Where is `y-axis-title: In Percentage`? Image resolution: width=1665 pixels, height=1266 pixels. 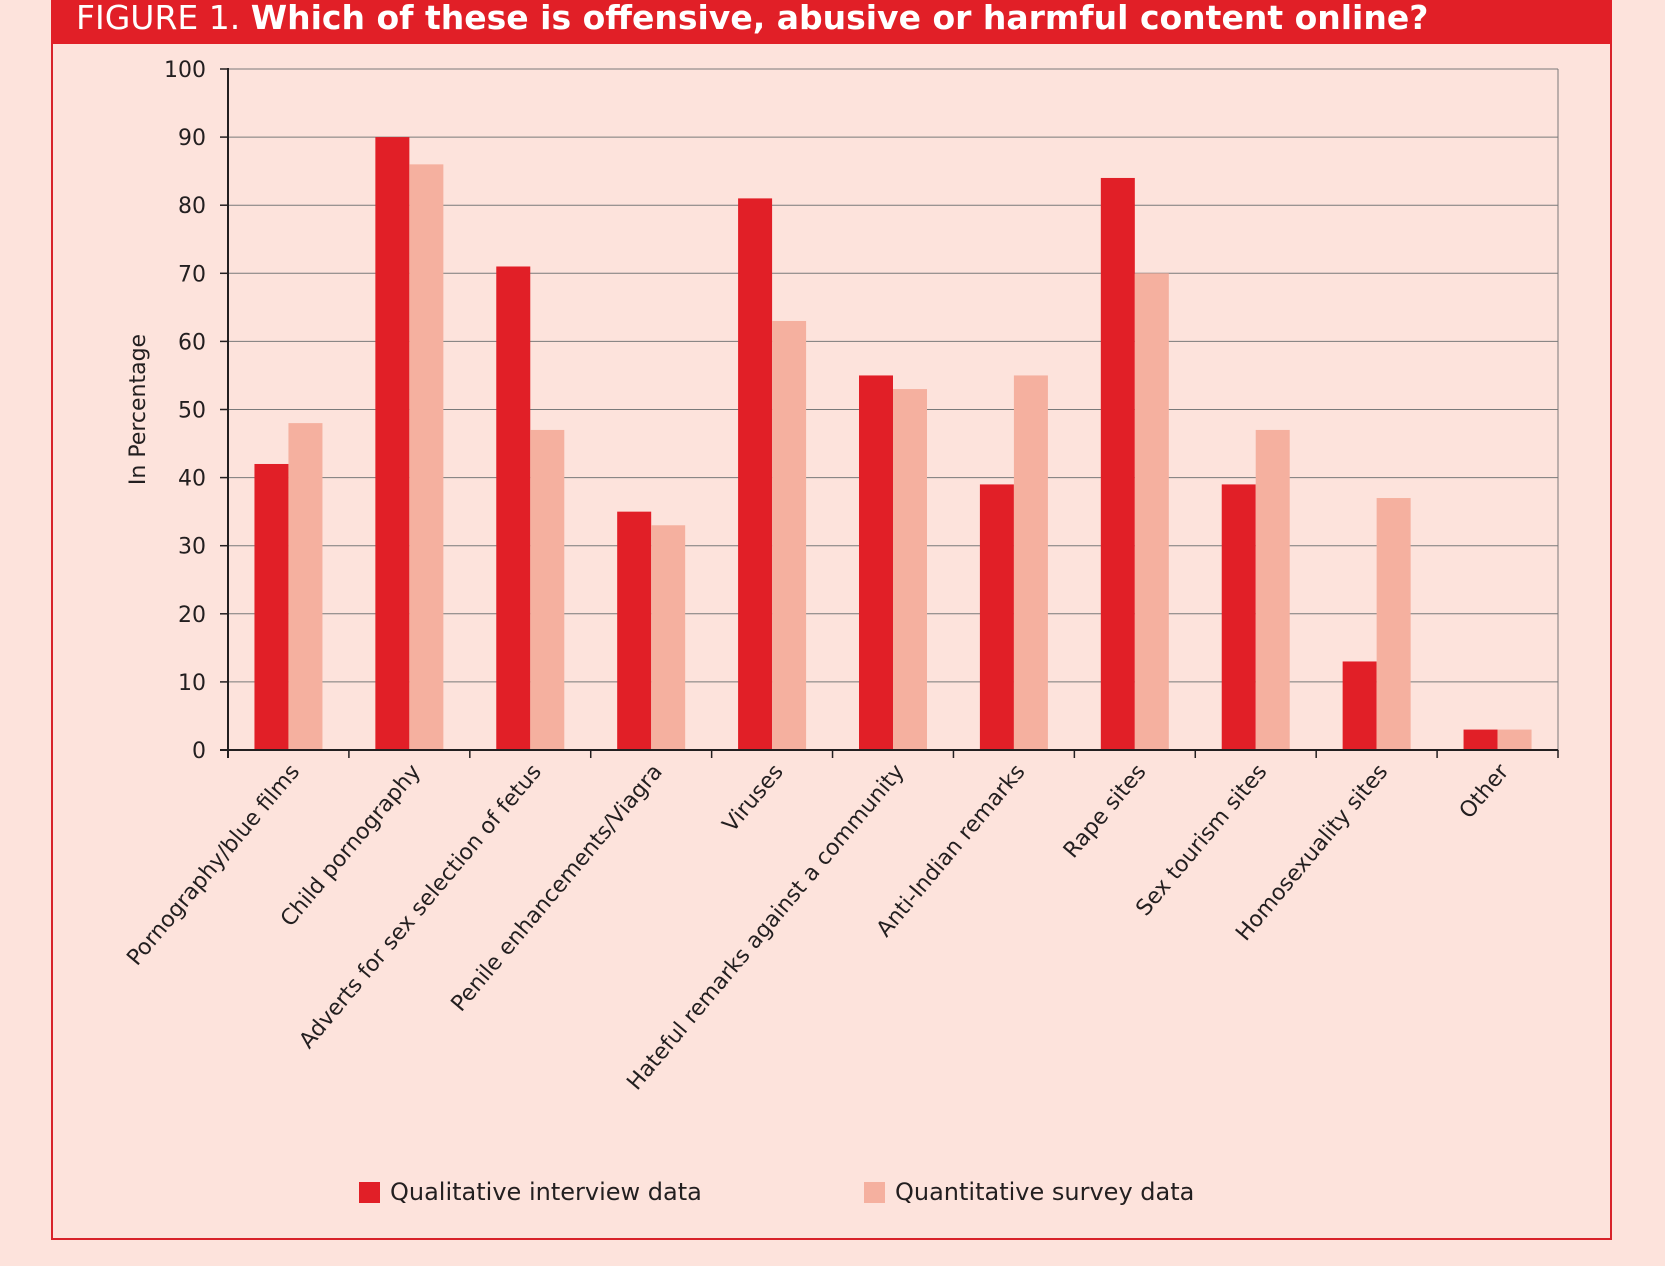
y-axis-title: In Percentage is located at coordinates (138, 409).